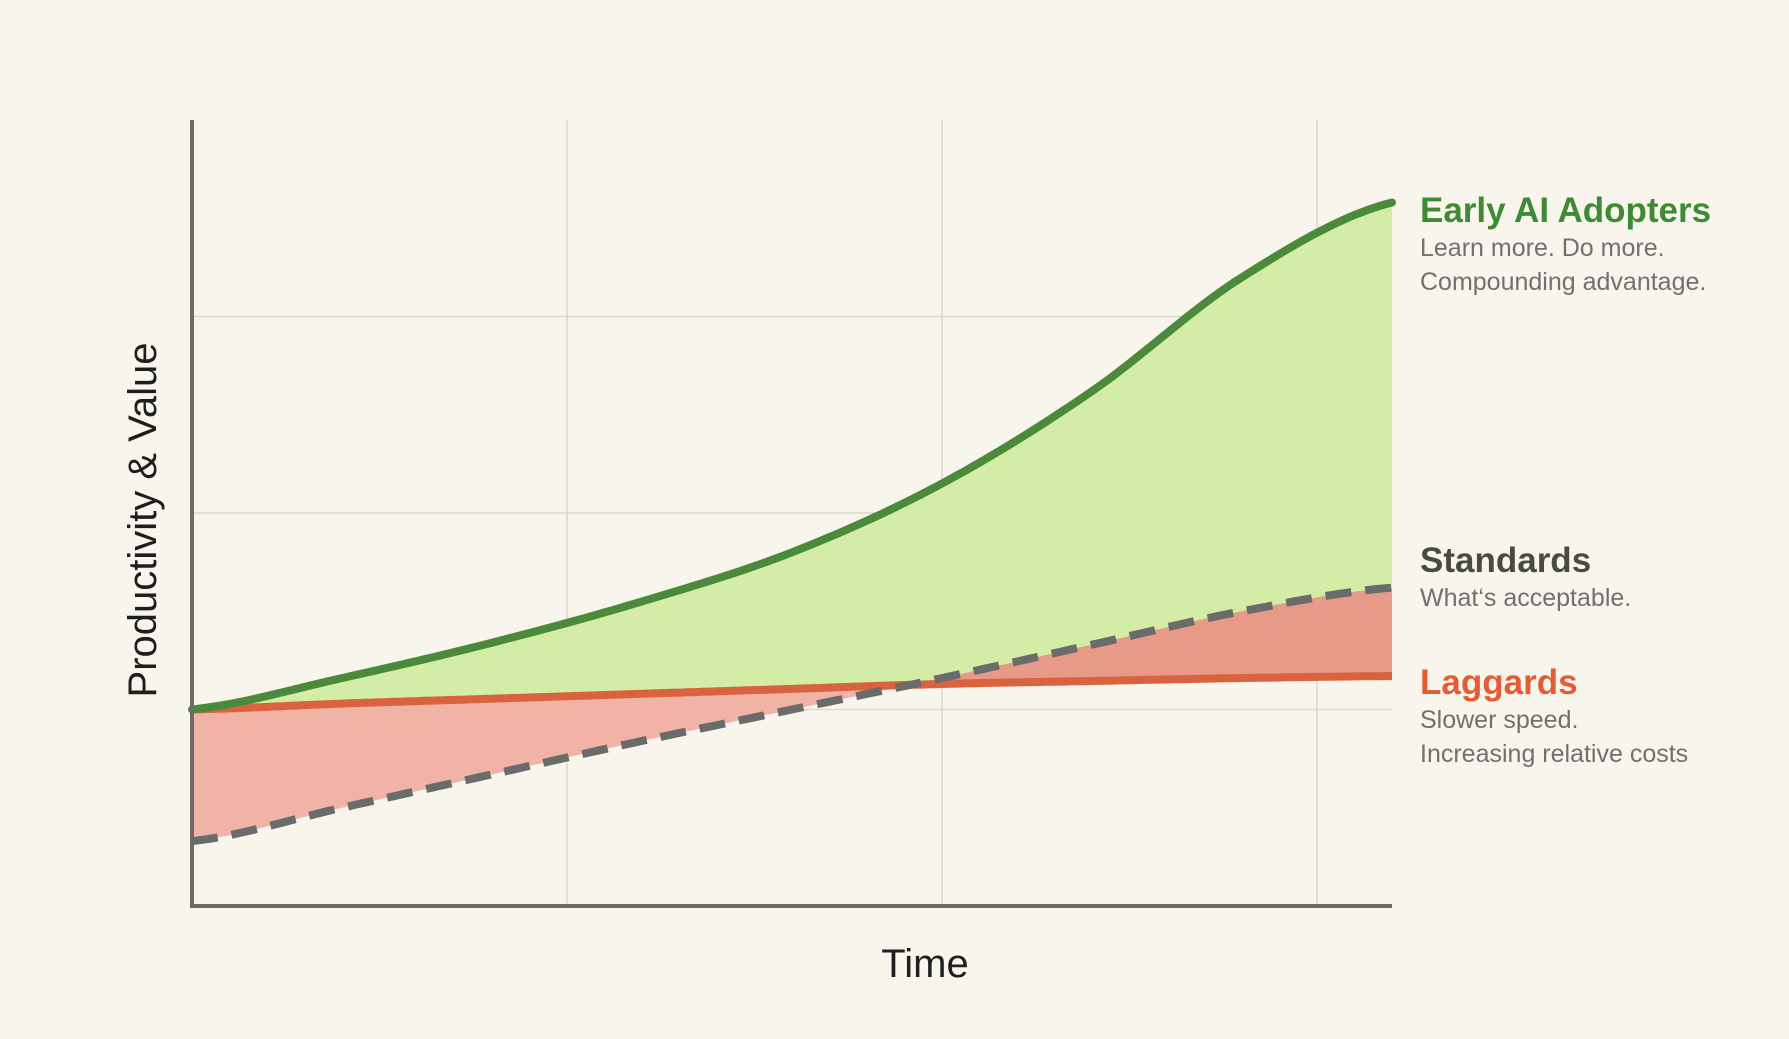  I want to click on laggards-desc-line-2: Increasing relative costs, so click(1554, 754).